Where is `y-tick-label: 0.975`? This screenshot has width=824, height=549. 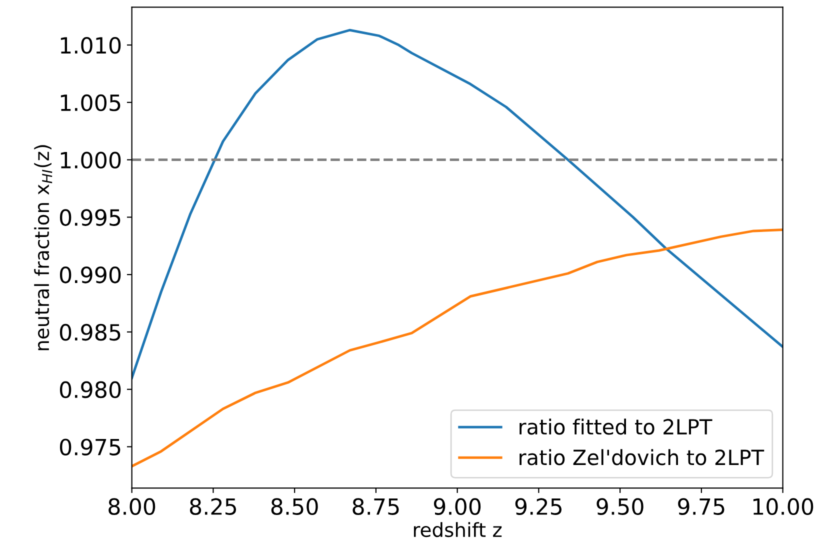 y-tick-label: 0.975 is located at coordinates (90, 447).